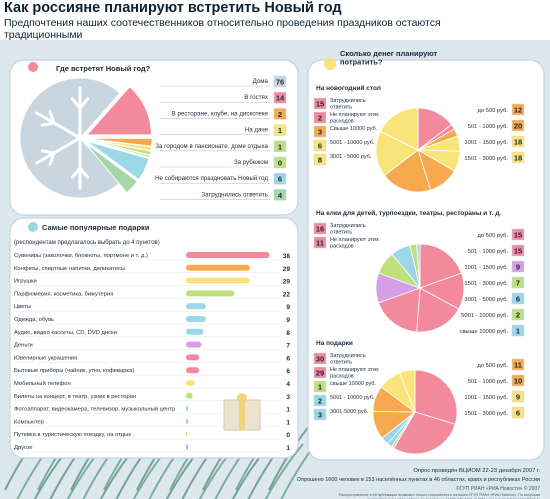  I want to click on where-slice-home, so click(70, 138).